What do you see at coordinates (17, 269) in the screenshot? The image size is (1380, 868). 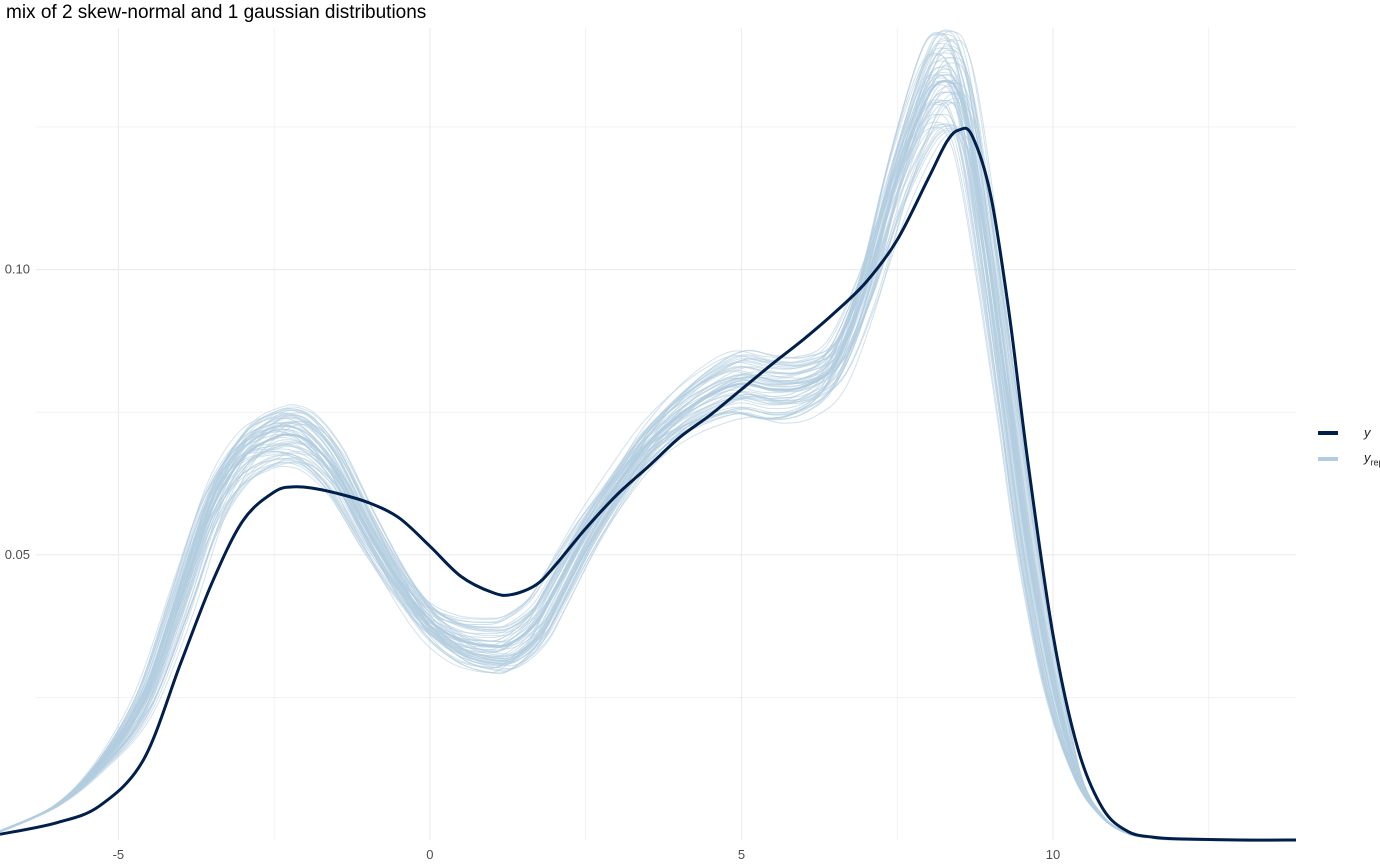 I see `y-tick-label: 0.10` at bounding box center [17, 269].